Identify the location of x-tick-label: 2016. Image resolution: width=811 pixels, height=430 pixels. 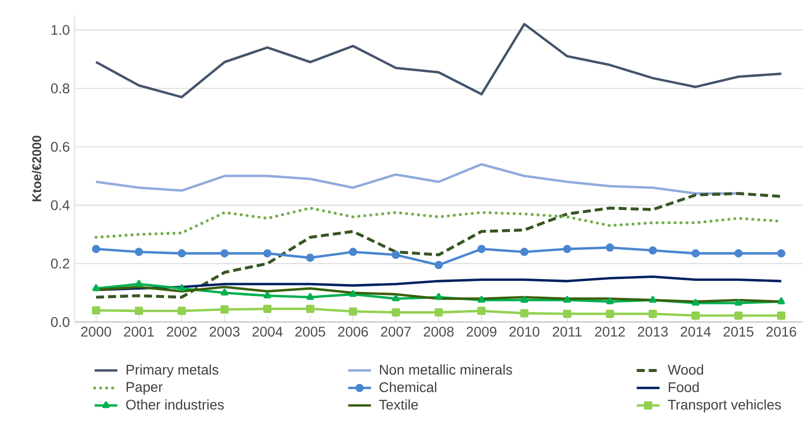
(781, 331).